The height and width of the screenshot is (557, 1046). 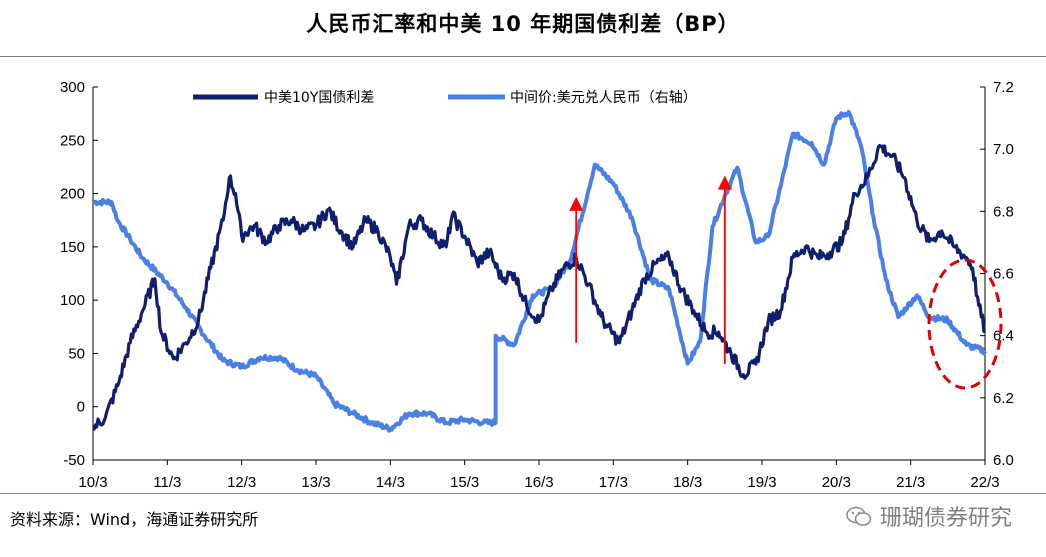 I want to click on highlight-ellipse, so click(x=965, y=324).